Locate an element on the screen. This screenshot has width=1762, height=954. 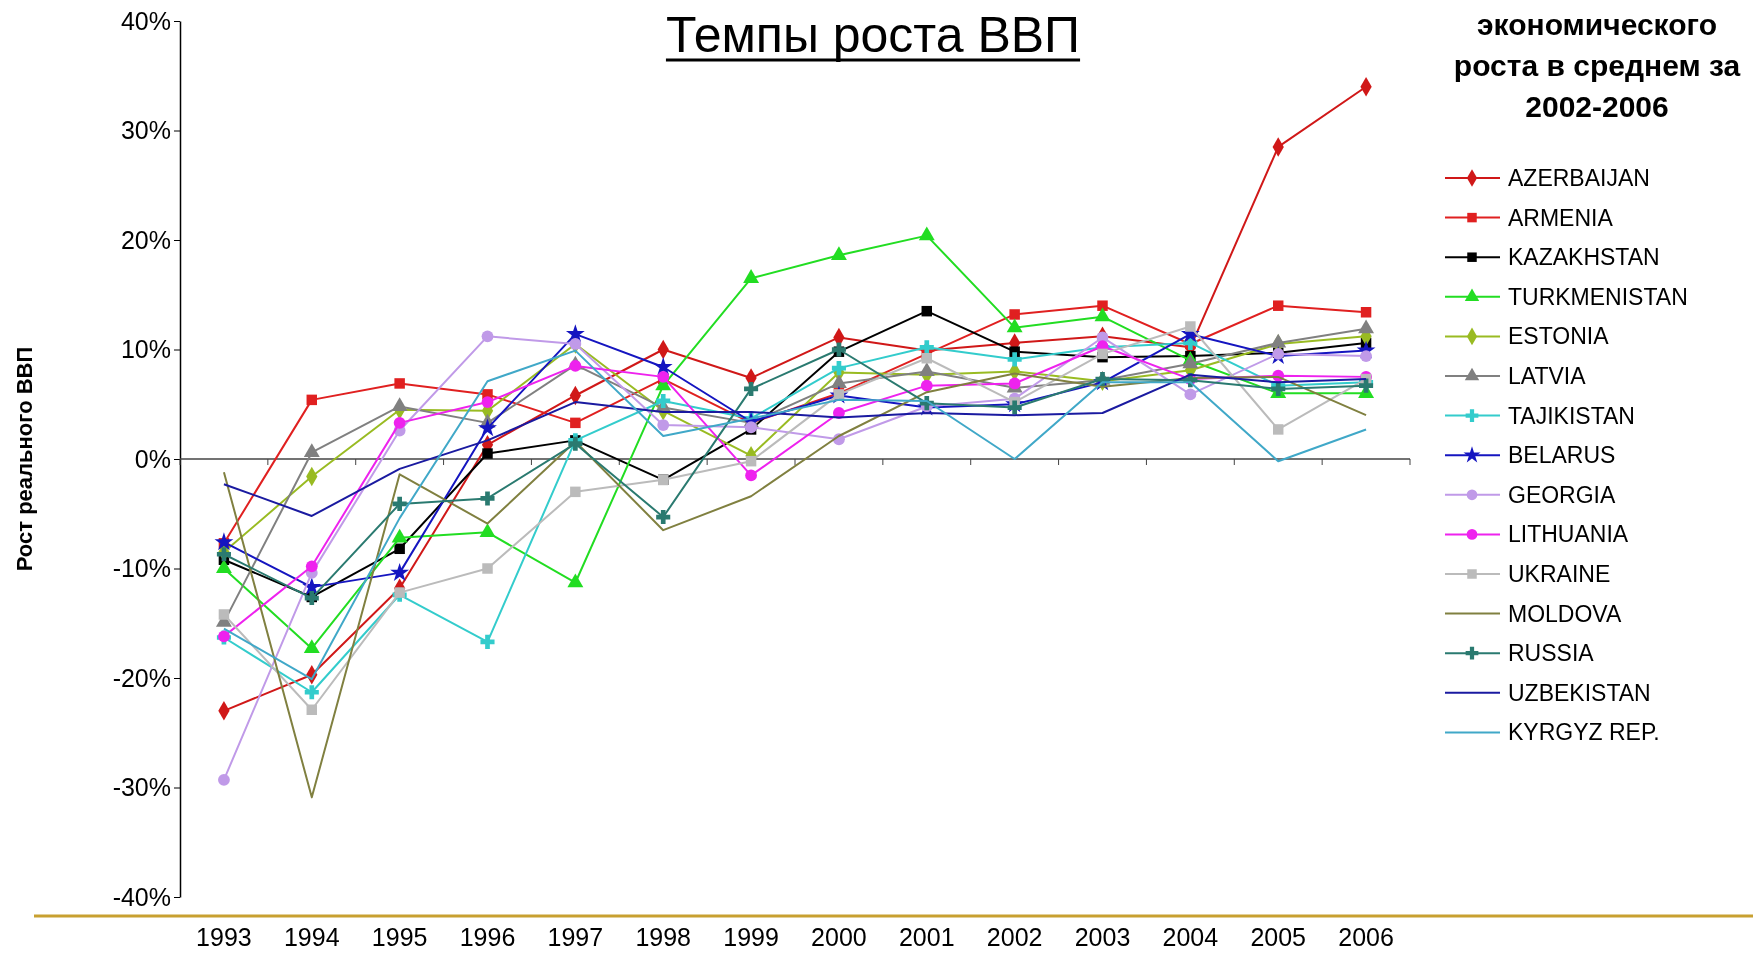
x-tick-label: 1994 is located at coordinates (311, 937).